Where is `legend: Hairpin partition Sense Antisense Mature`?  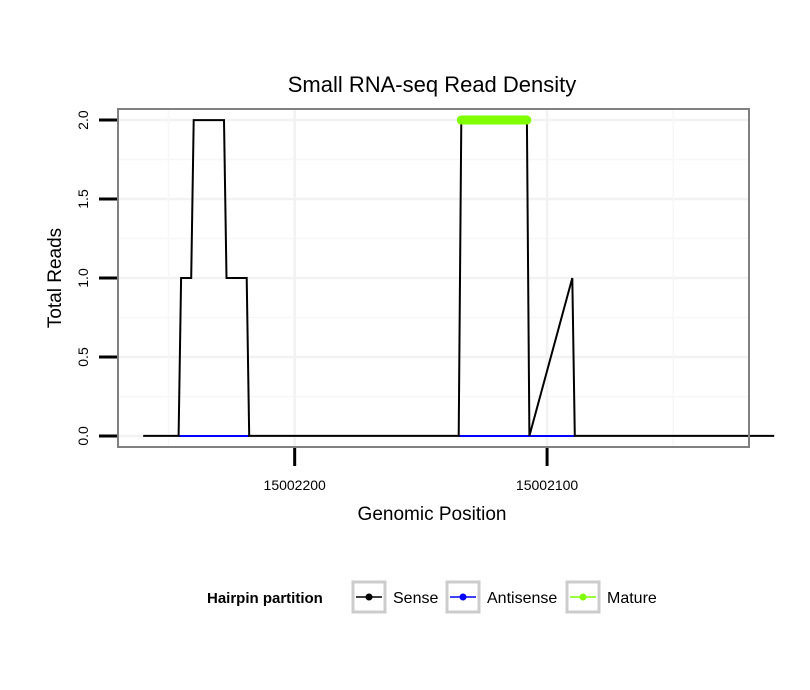
legend: Hairpin partition Sense Antisense Mature is located at coordinates (432, 597).